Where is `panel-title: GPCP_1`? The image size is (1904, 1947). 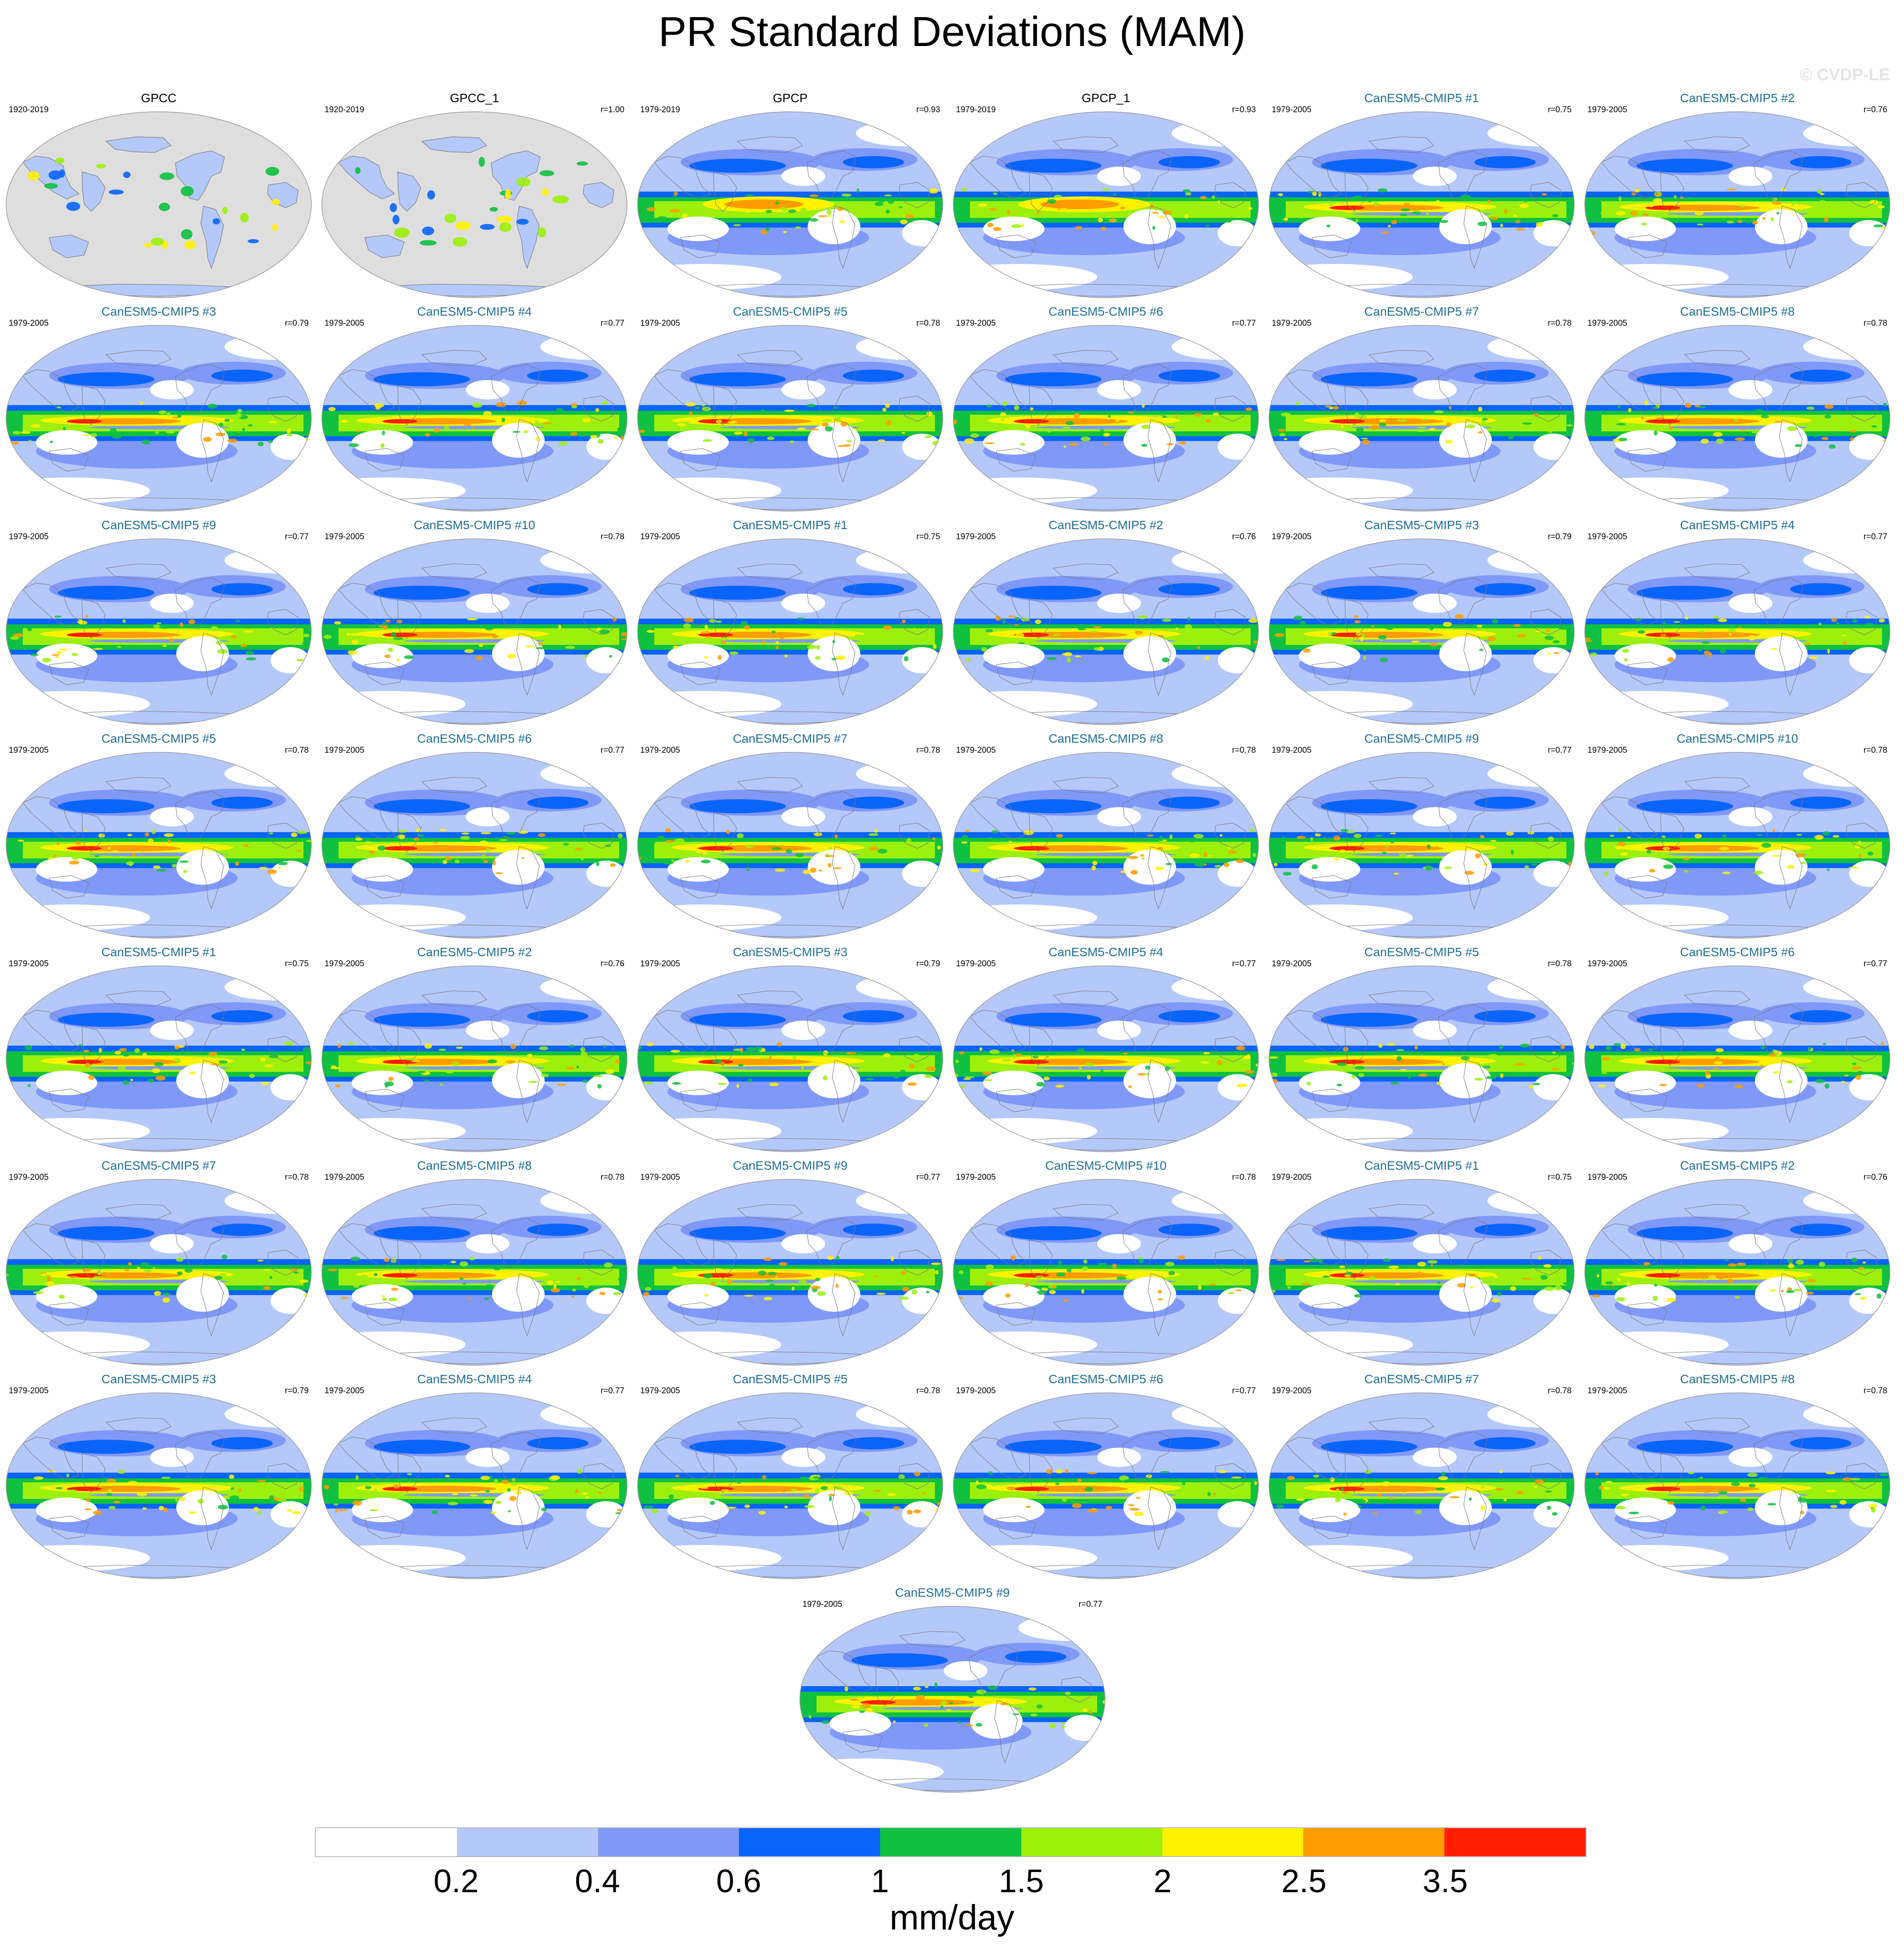
panel-title: GPCP_1 is located at coordinates (1105, 98).